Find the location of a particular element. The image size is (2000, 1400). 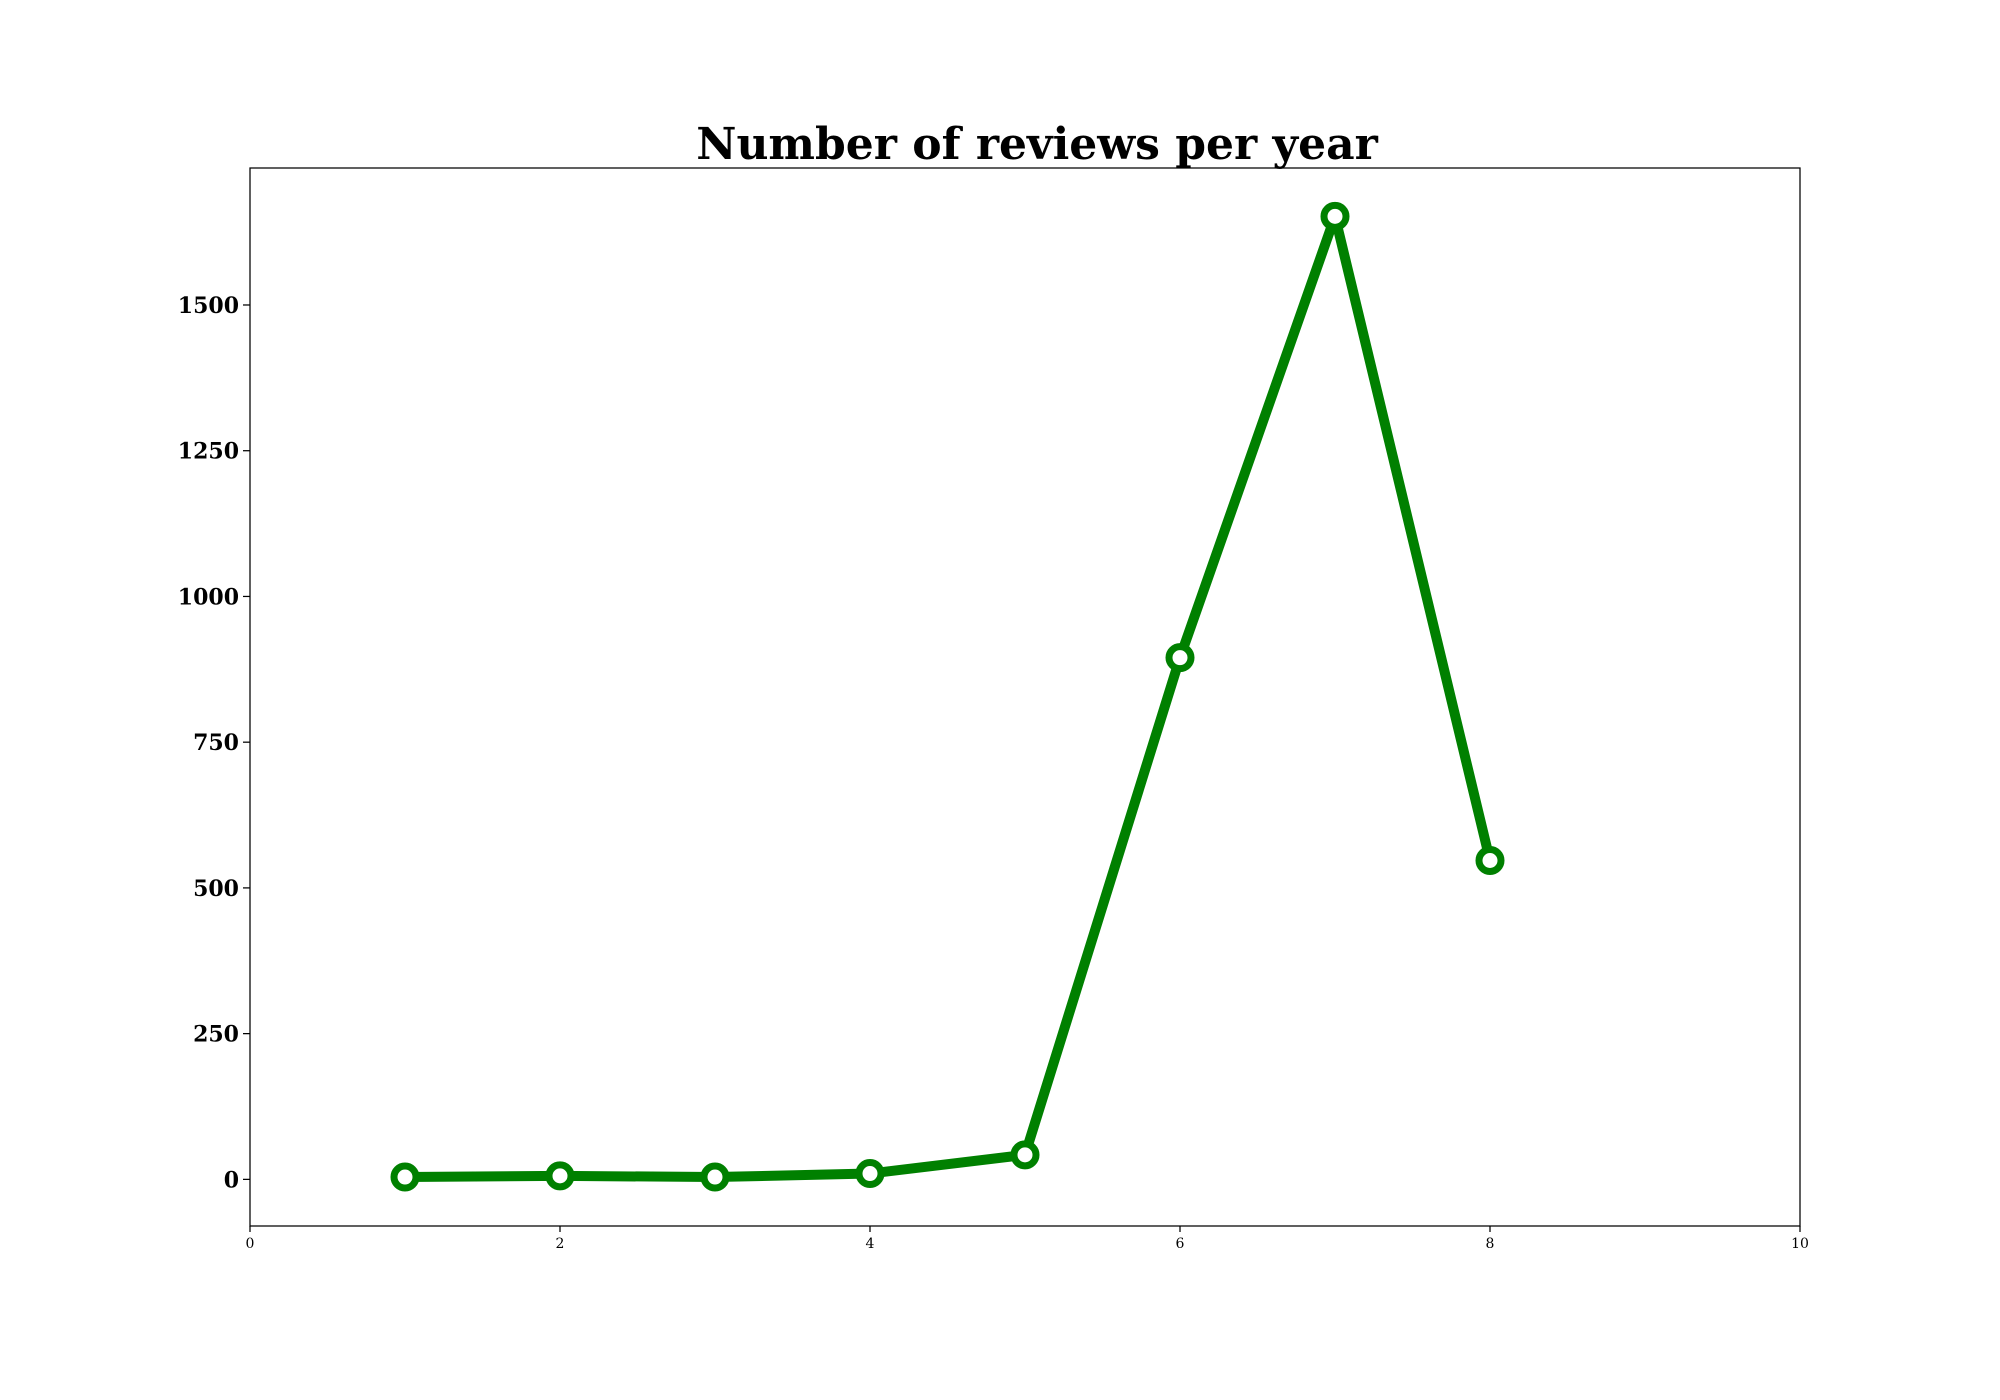

x-axis: 0 2 4 6 8 10 is located at coordinates (1027, 1239).